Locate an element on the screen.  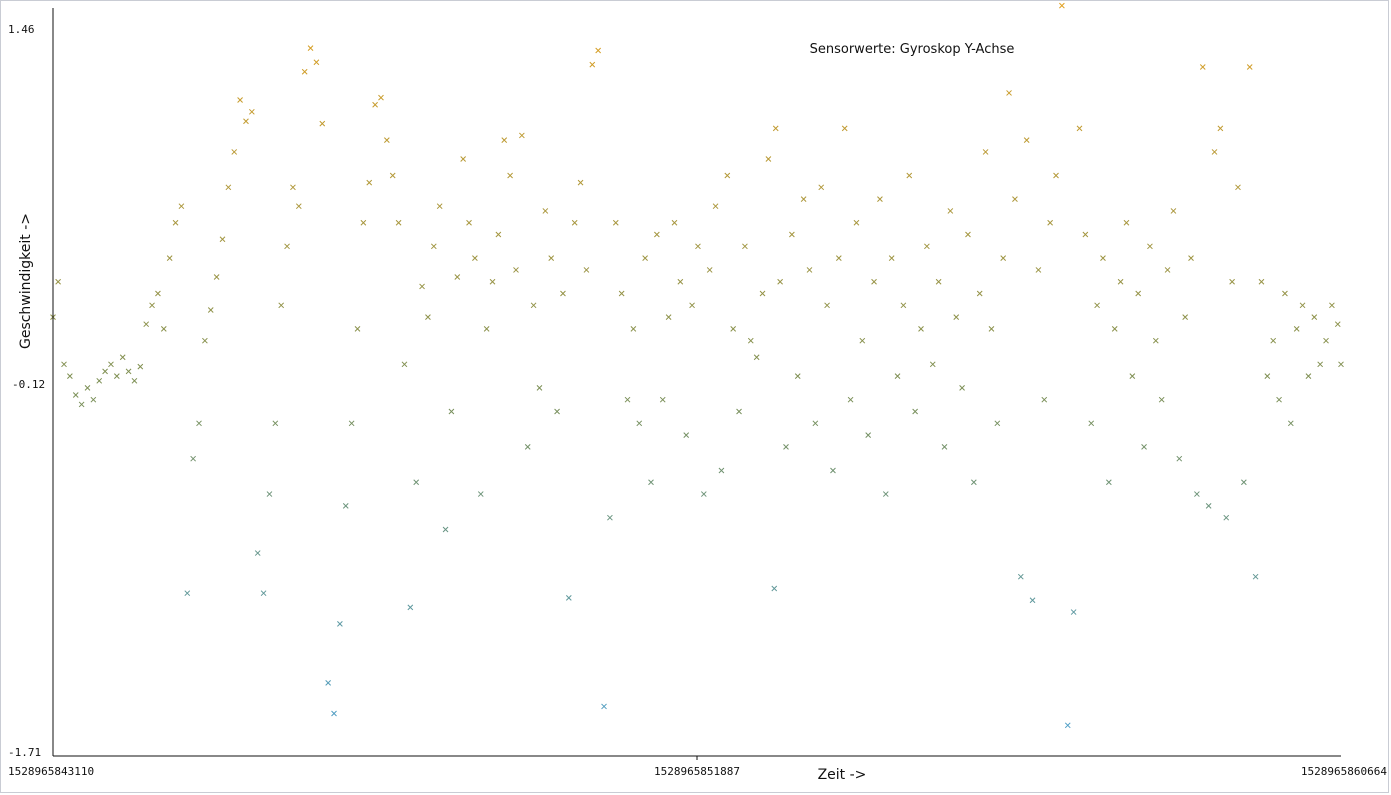
x-axis-title: Zeit -> is located at coordinates (842, 775).